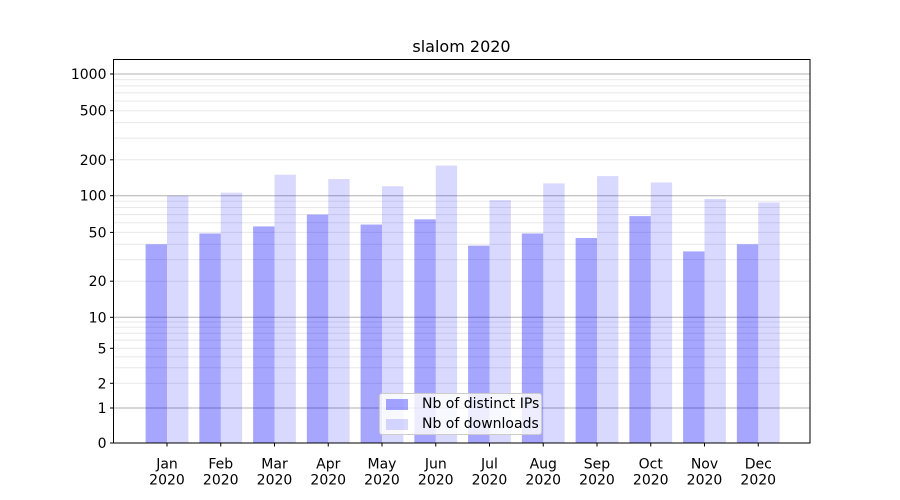 Image resolution: width=900 pixels, height=500 pixels. What do you see at coordinates (102, 444) in the screenshot?
I see `y-tick-label: 0` at bounding box center [102, 444].